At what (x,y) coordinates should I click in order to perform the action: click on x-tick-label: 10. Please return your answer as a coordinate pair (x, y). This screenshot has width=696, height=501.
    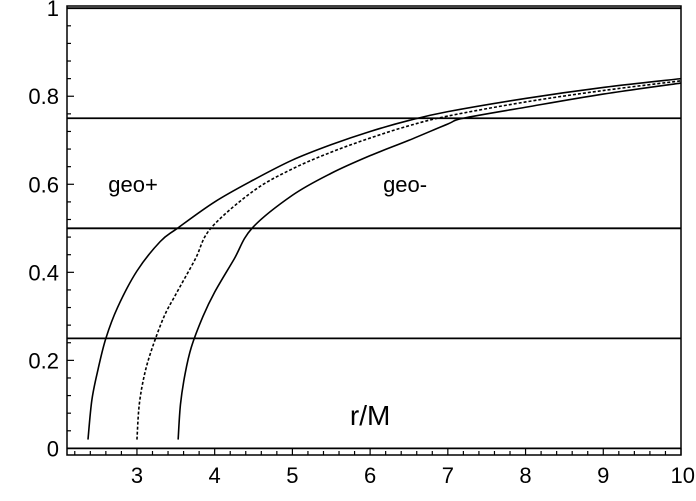
    Looking at the image, I should click on (683, 475).